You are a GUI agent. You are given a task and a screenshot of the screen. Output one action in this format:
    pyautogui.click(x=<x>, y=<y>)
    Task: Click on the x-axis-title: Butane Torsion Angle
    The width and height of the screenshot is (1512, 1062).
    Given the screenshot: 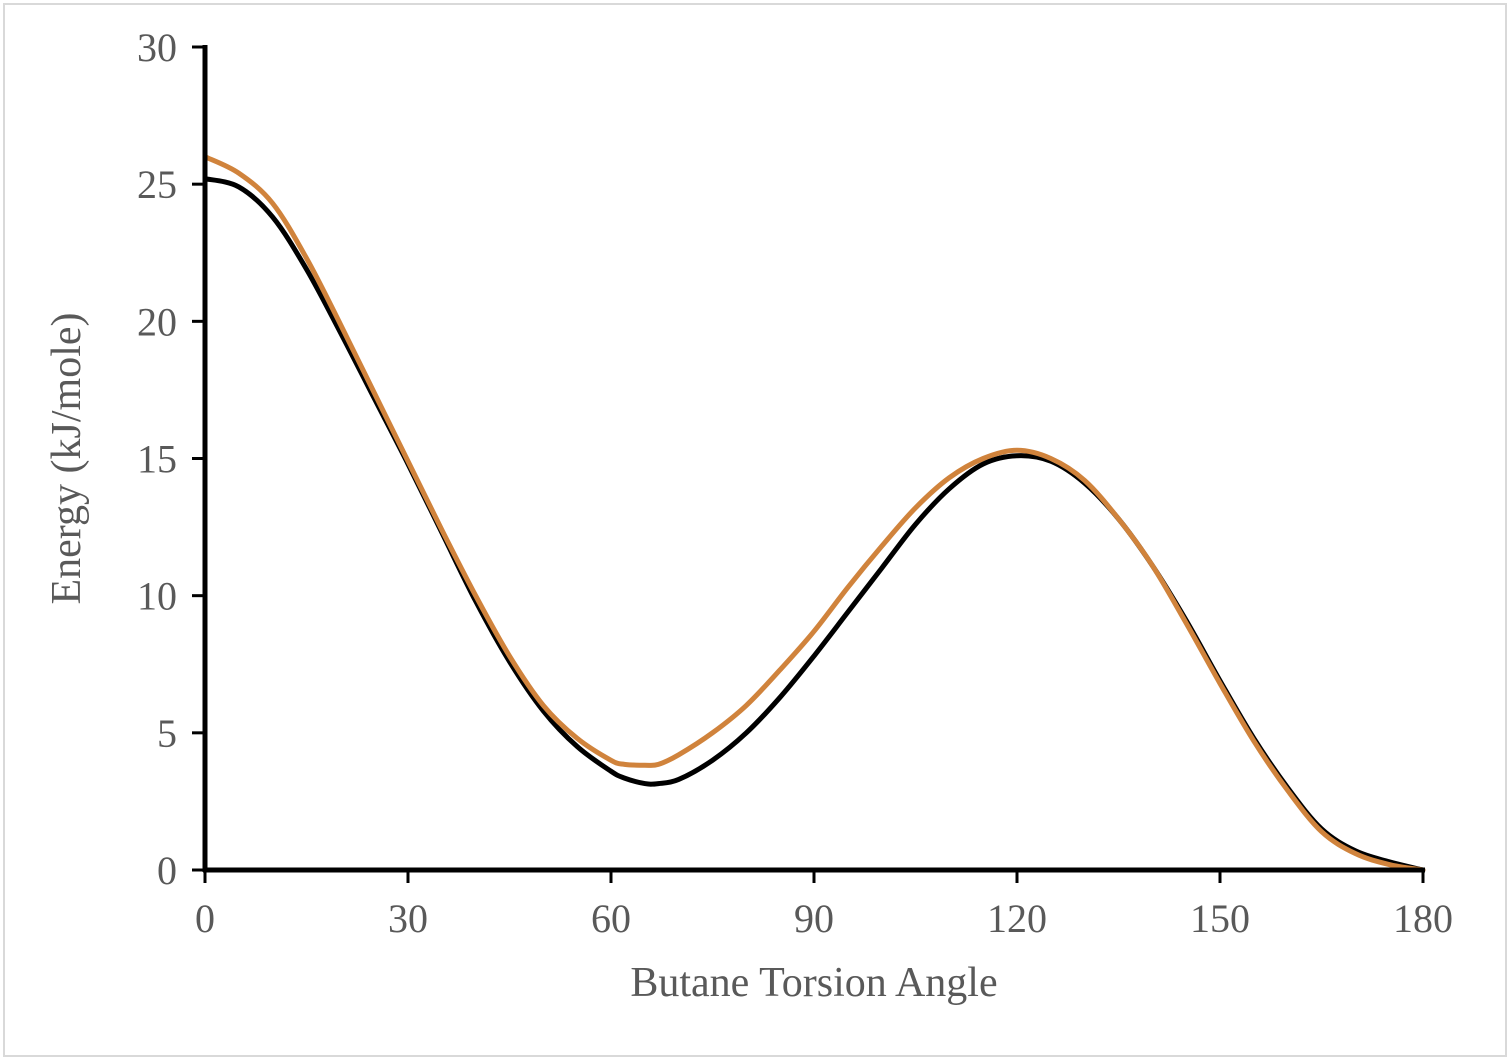 What is the action you would take?
    pyautogui.click(x=813, y=983)
    